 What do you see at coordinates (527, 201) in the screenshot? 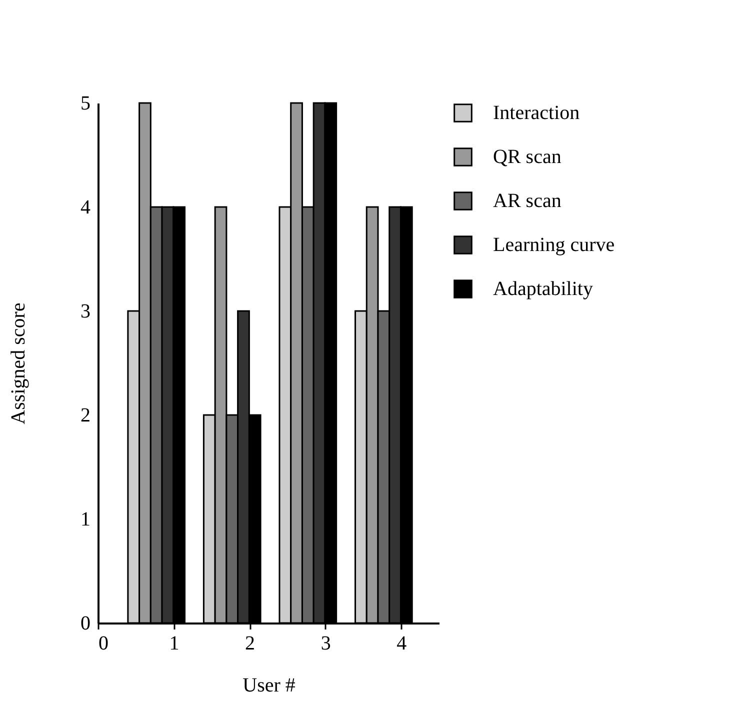
I see `legend-label: AR scan` at bounding box center [527, 201].